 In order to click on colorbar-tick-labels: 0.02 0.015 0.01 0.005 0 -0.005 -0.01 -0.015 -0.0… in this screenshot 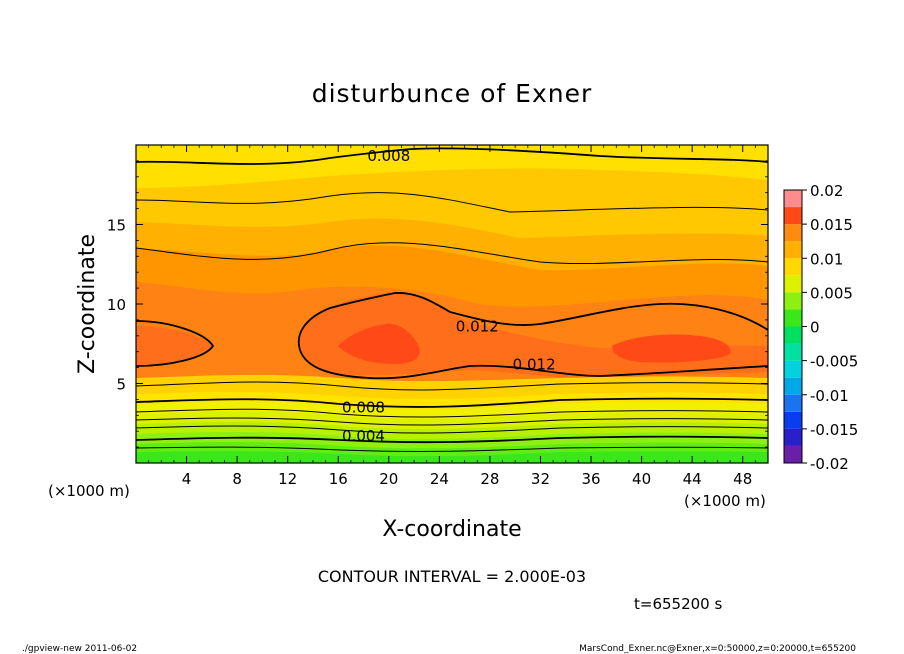, I will do `click(830, 327)`.